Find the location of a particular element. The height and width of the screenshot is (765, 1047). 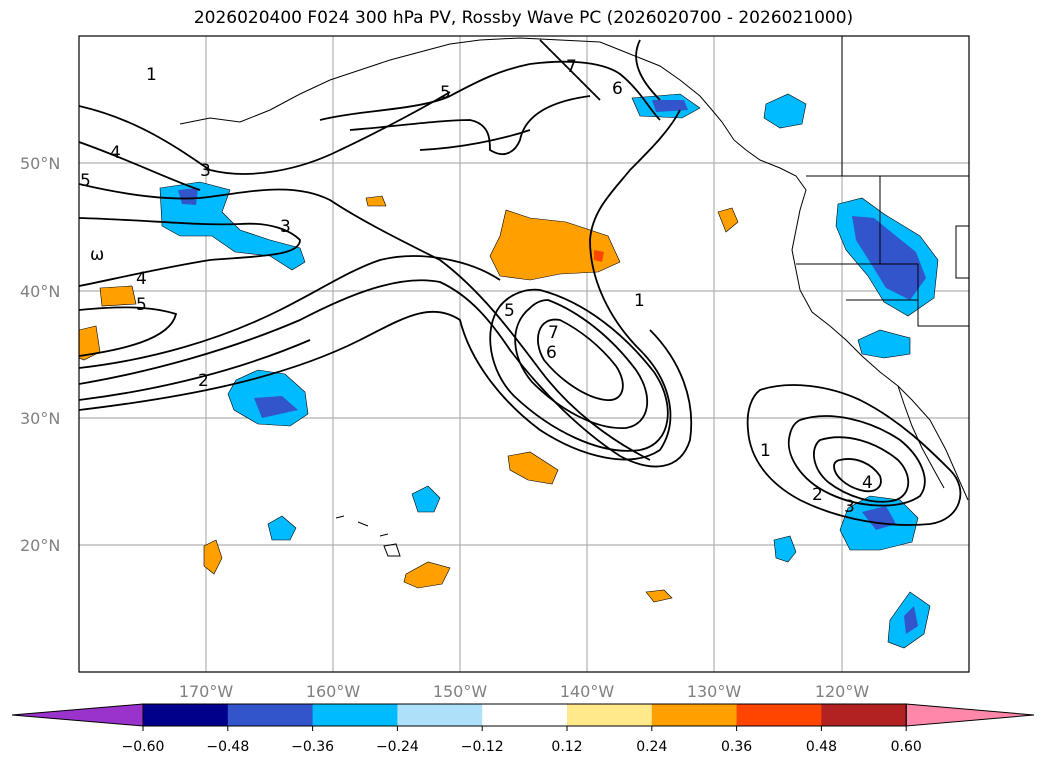

hawaii-islands is located at coordinates (368, 536).